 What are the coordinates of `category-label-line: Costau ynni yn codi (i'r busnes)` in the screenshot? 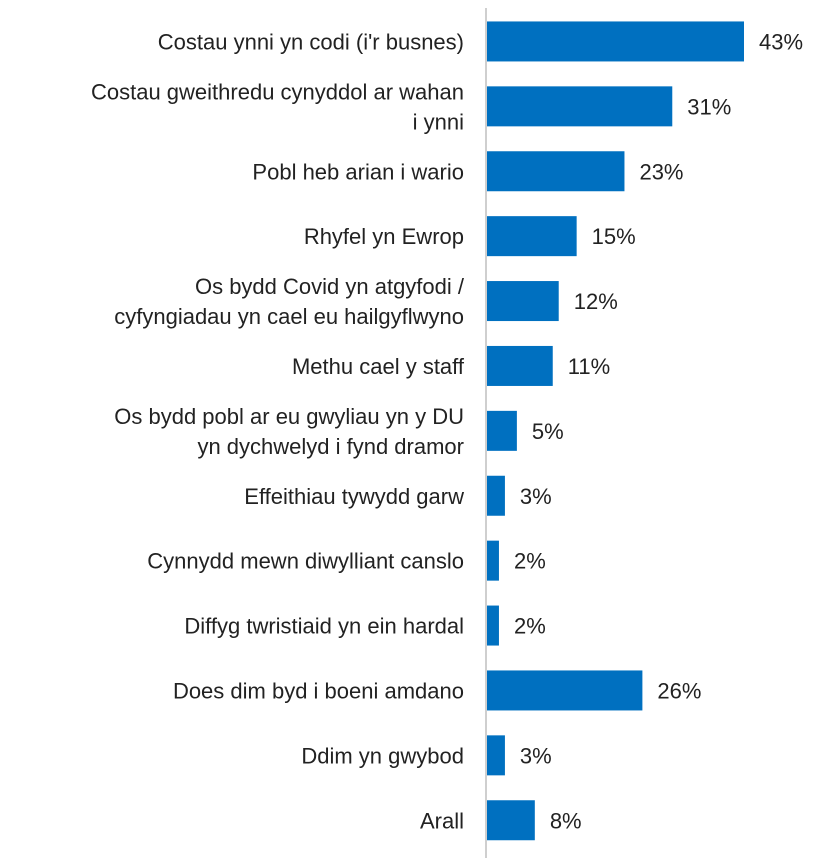 It's located at (311, 41).